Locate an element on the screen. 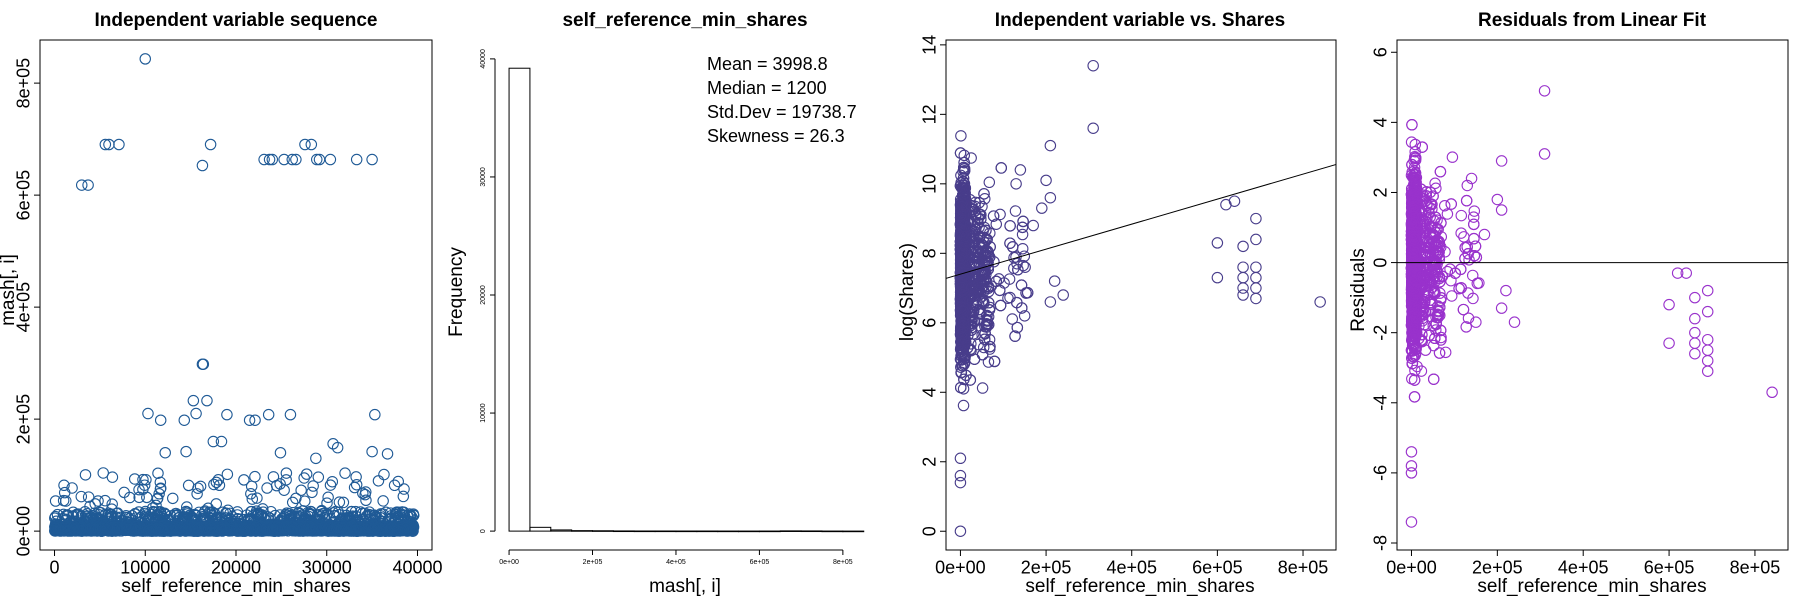 This screenshot has height=600, width=1800. x-tick-label: 30000 is located at coordinates (327, 567).